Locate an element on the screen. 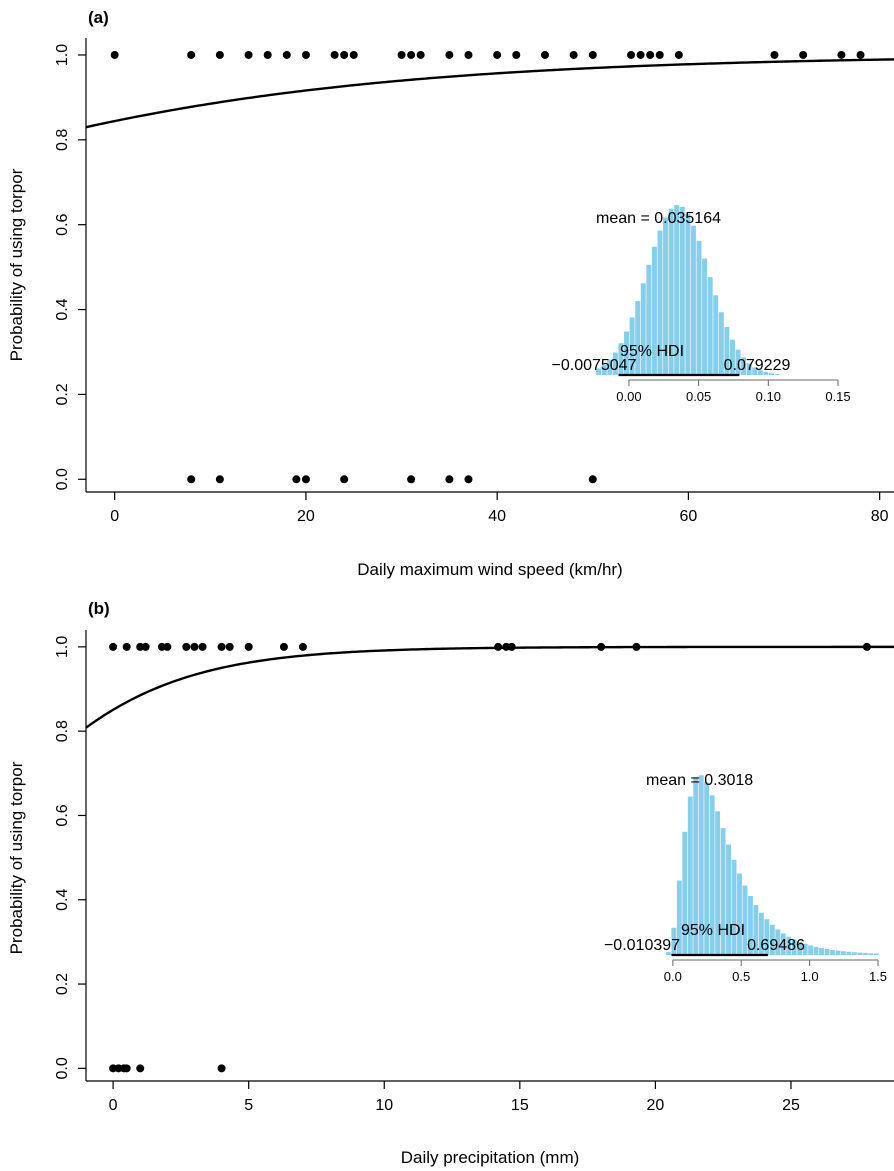 The image size is (894, 1171). x-tick-label: 0 is located at coordinates (113, 1105).